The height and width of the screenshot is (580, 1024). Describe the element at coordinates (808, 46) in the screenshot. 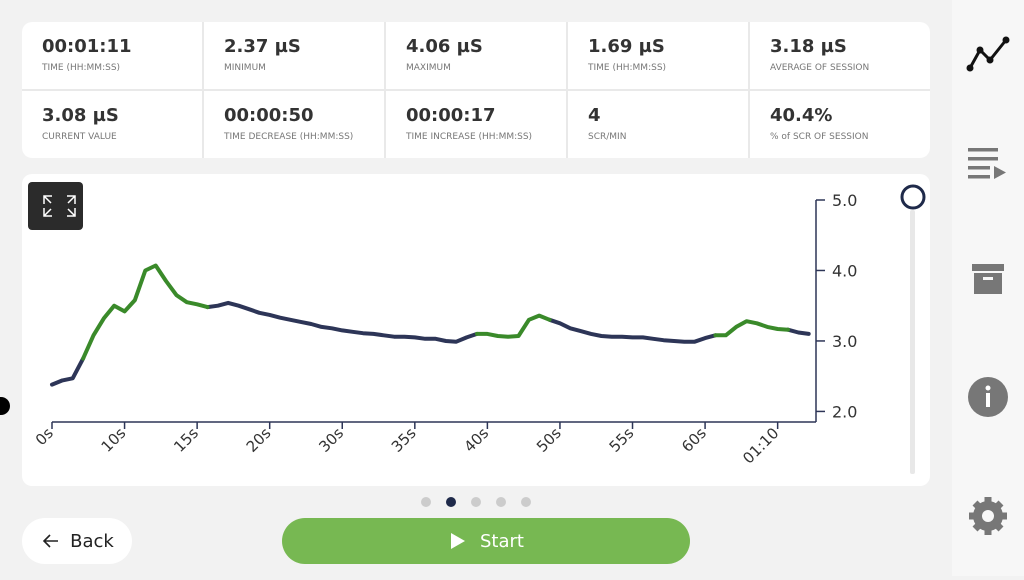

I see `stat-value: 3.18 µS` at that location.